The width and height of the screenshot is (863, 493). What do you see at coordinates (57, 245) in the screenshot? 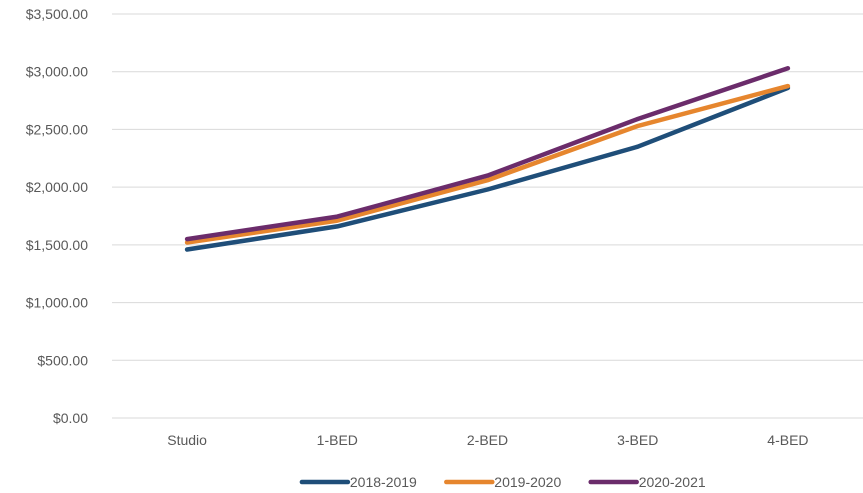
I see `y-tick-label: $1,500.00` at bounding box center [57, 245].